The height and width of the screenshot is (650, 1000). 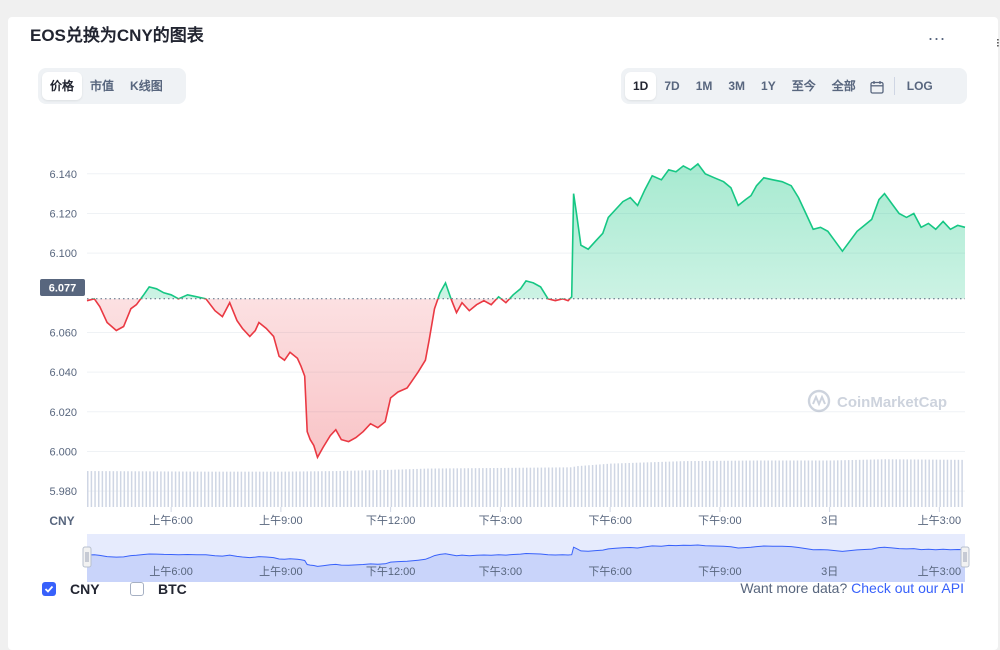 What do you see at coordinates (102, 86) in the screenshot?
I see `tab-market-cap: 市值` at bounding box center [102, 86].